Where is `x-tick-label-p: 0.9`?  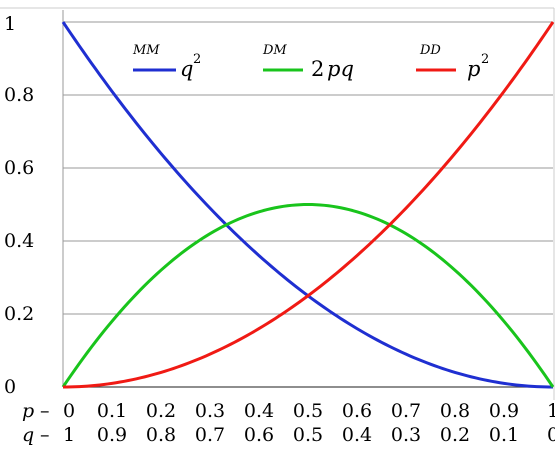 x-tick-label-p: 0.9 is located at coordinates (504, 411).